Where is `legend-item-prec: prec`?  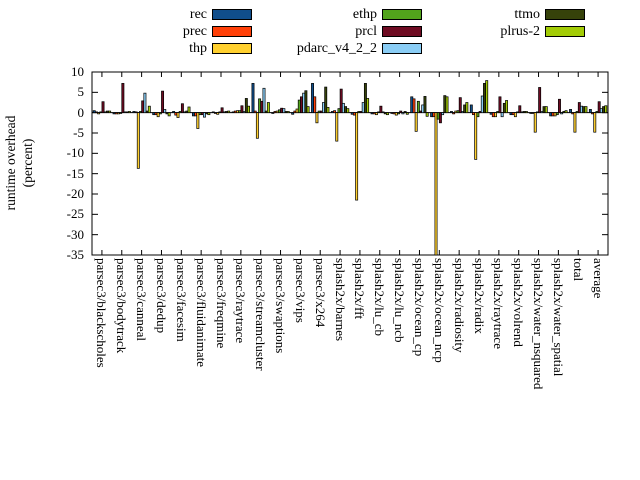 legend-item-prec: prec is located at coordinates (169, 31).